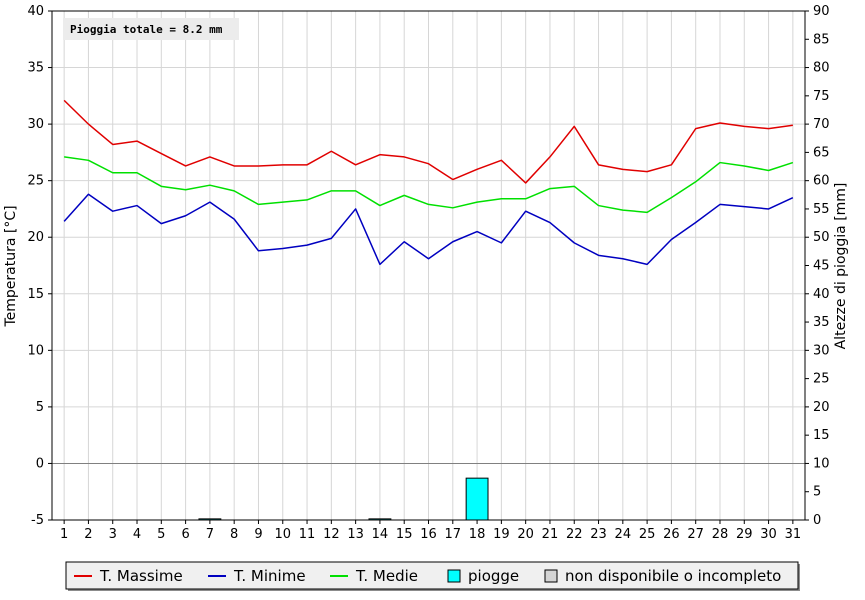  I want to click on legend-item: T. Minime, so click(257, 576).